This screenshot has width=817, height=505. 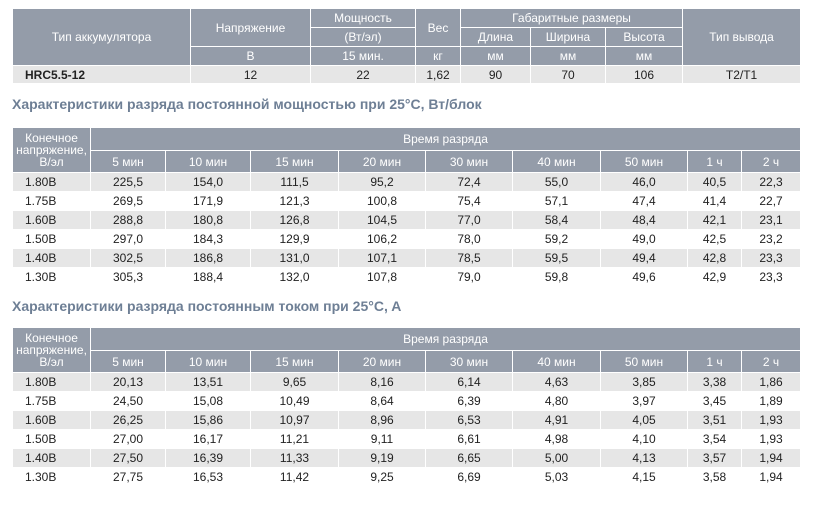 I want to click on cell: 78,5, so click(x=469, y=258).